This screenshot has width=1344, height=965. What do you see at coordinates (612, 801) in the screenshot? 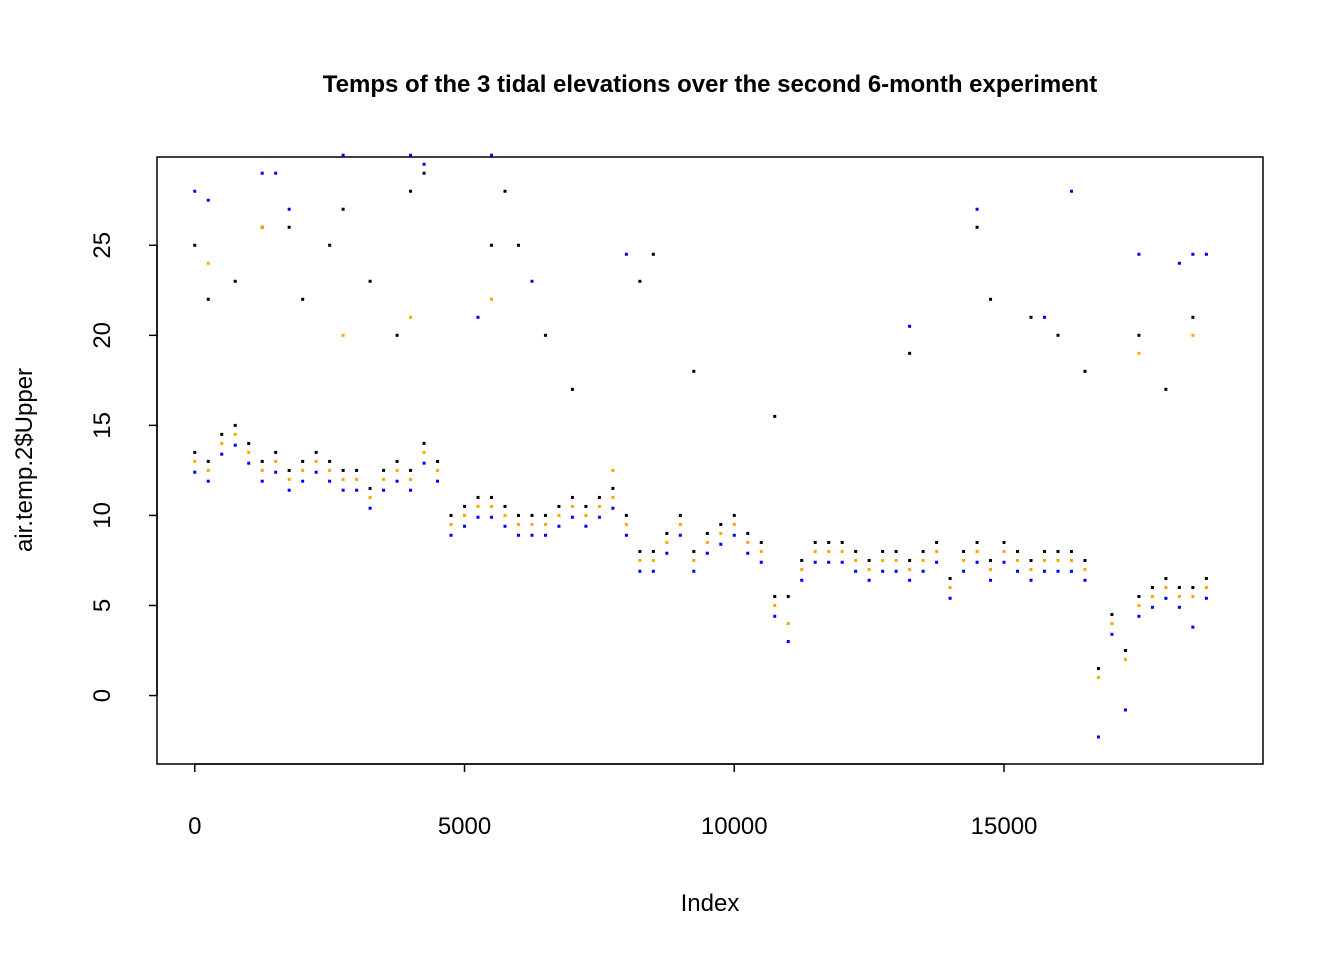
I see `x-axis: 0 5000 10000 15000` at bounding box center [612, 801].